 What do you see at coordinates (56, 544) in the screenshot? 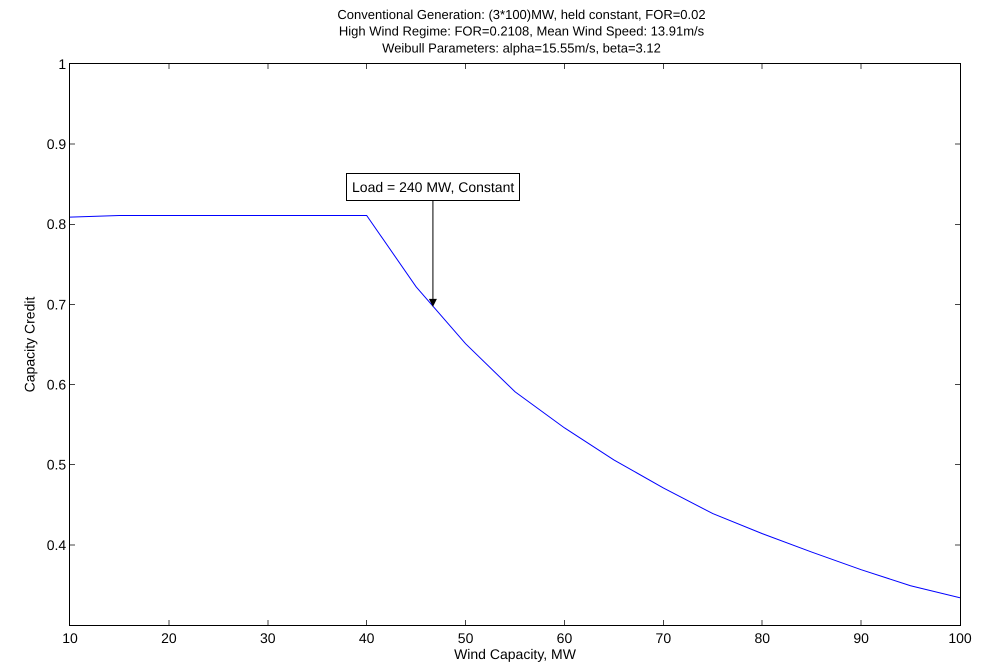
I see `y-tick-label: 0.4` at bounding box center [56, 544].